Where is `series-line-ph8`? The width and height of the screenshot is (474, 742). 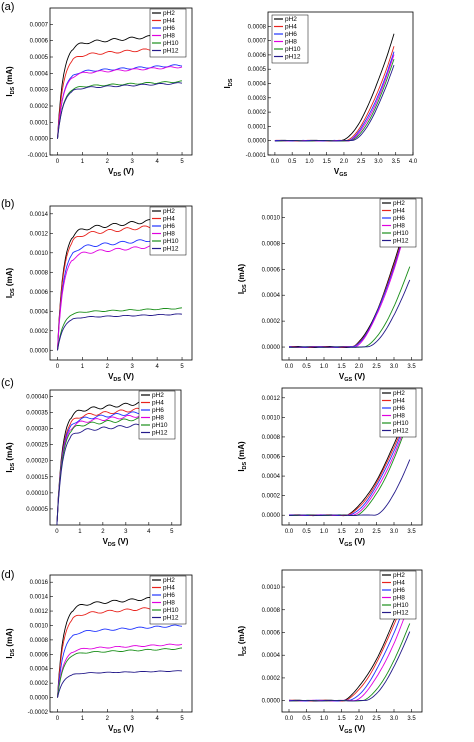
series-line-ph8 is located at coordinates (120, 297).